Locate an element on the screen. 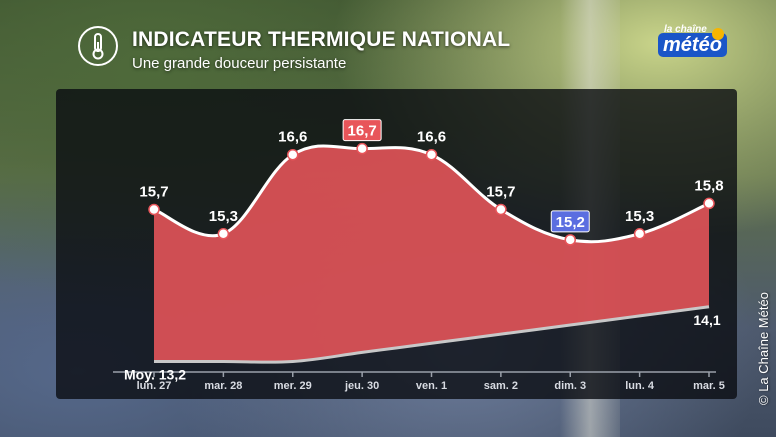  average-start-label: Moy. 13,2 is located at coordinates (155, 375).